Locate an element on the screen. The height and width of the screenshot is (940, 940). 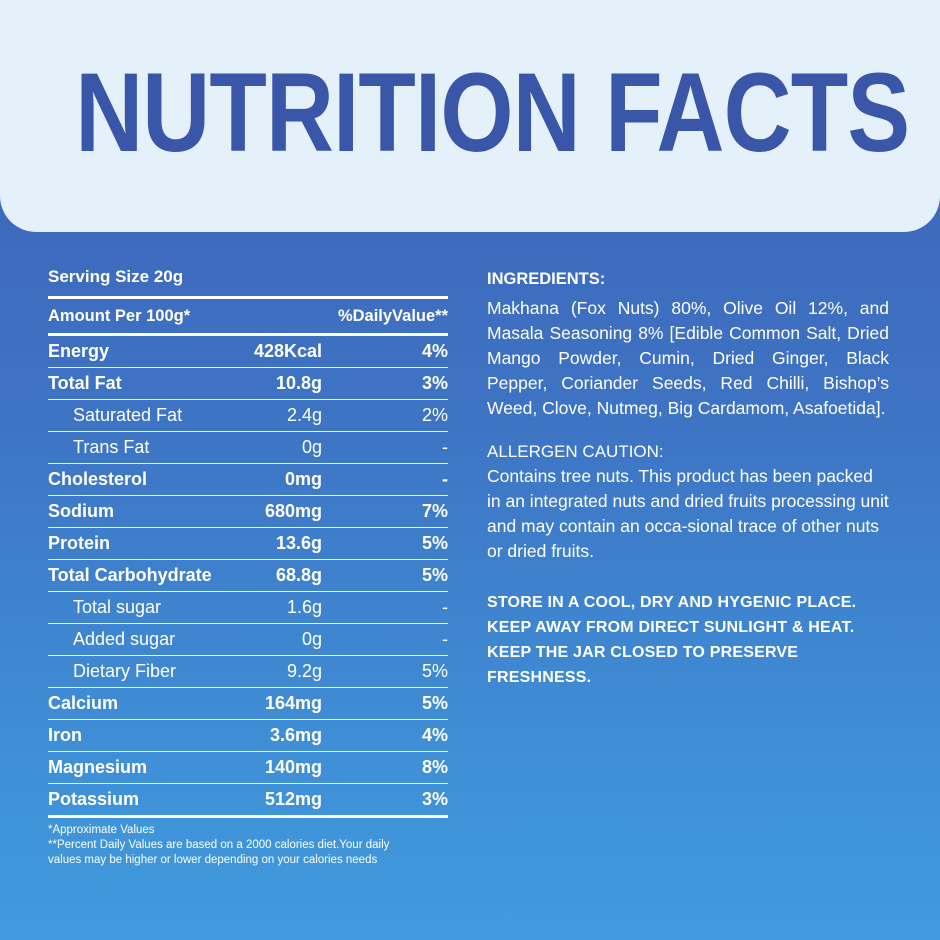
nutrient-name: Trans Fat is located at coordinates (111, 447).